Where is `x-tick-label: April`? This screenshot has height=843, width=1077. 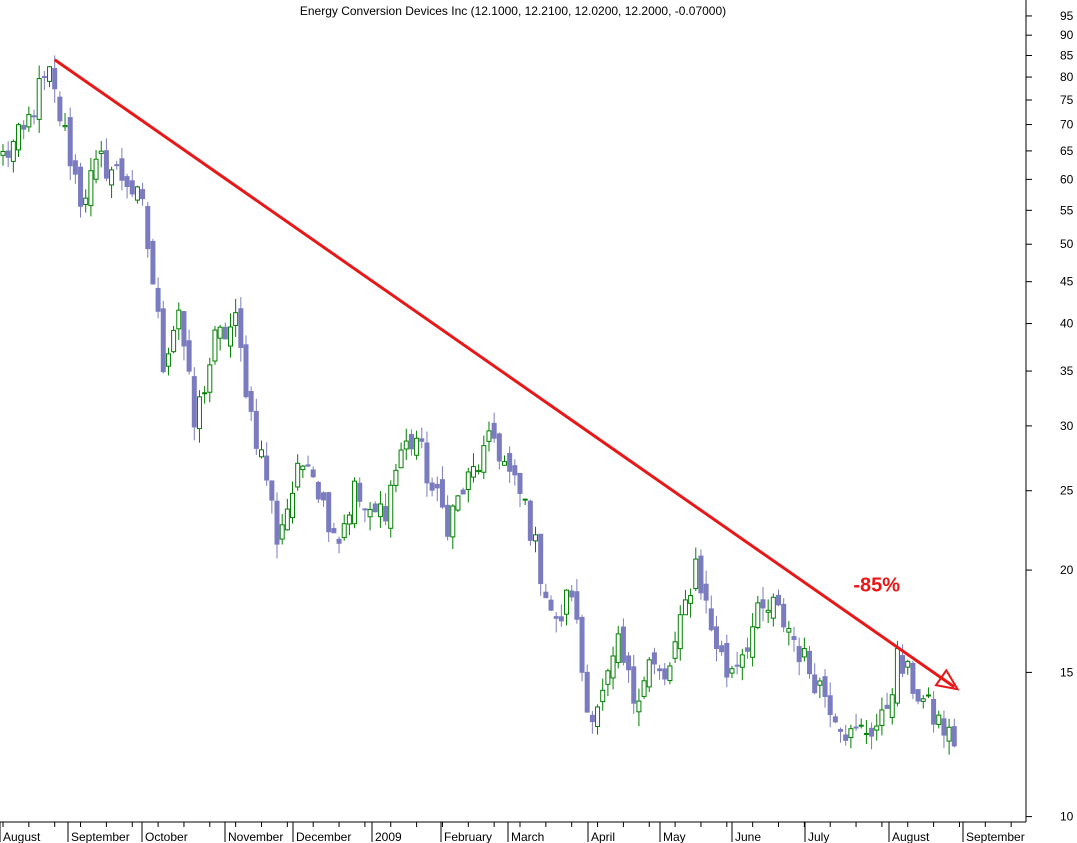
x-tick-label: April is located at coordinates (603, 836).